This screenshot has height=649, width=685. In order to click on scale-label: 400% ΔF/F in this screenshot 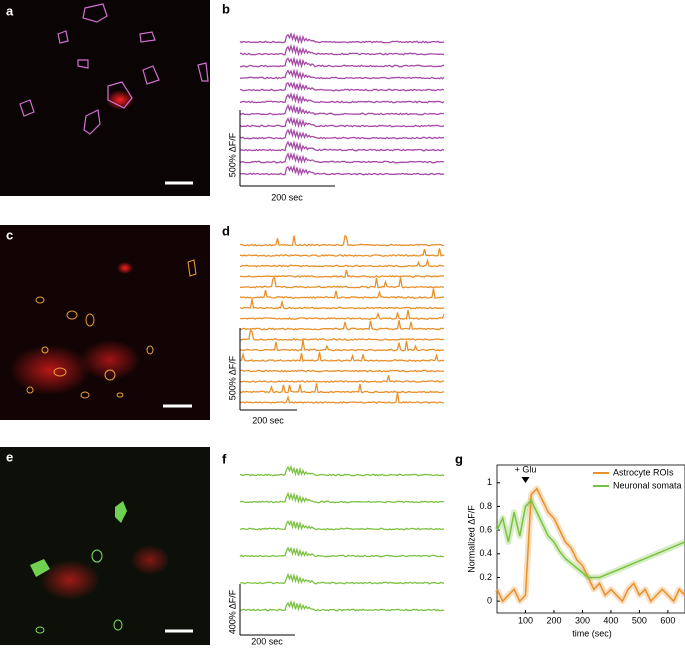, I will do `click(232, 611)`.